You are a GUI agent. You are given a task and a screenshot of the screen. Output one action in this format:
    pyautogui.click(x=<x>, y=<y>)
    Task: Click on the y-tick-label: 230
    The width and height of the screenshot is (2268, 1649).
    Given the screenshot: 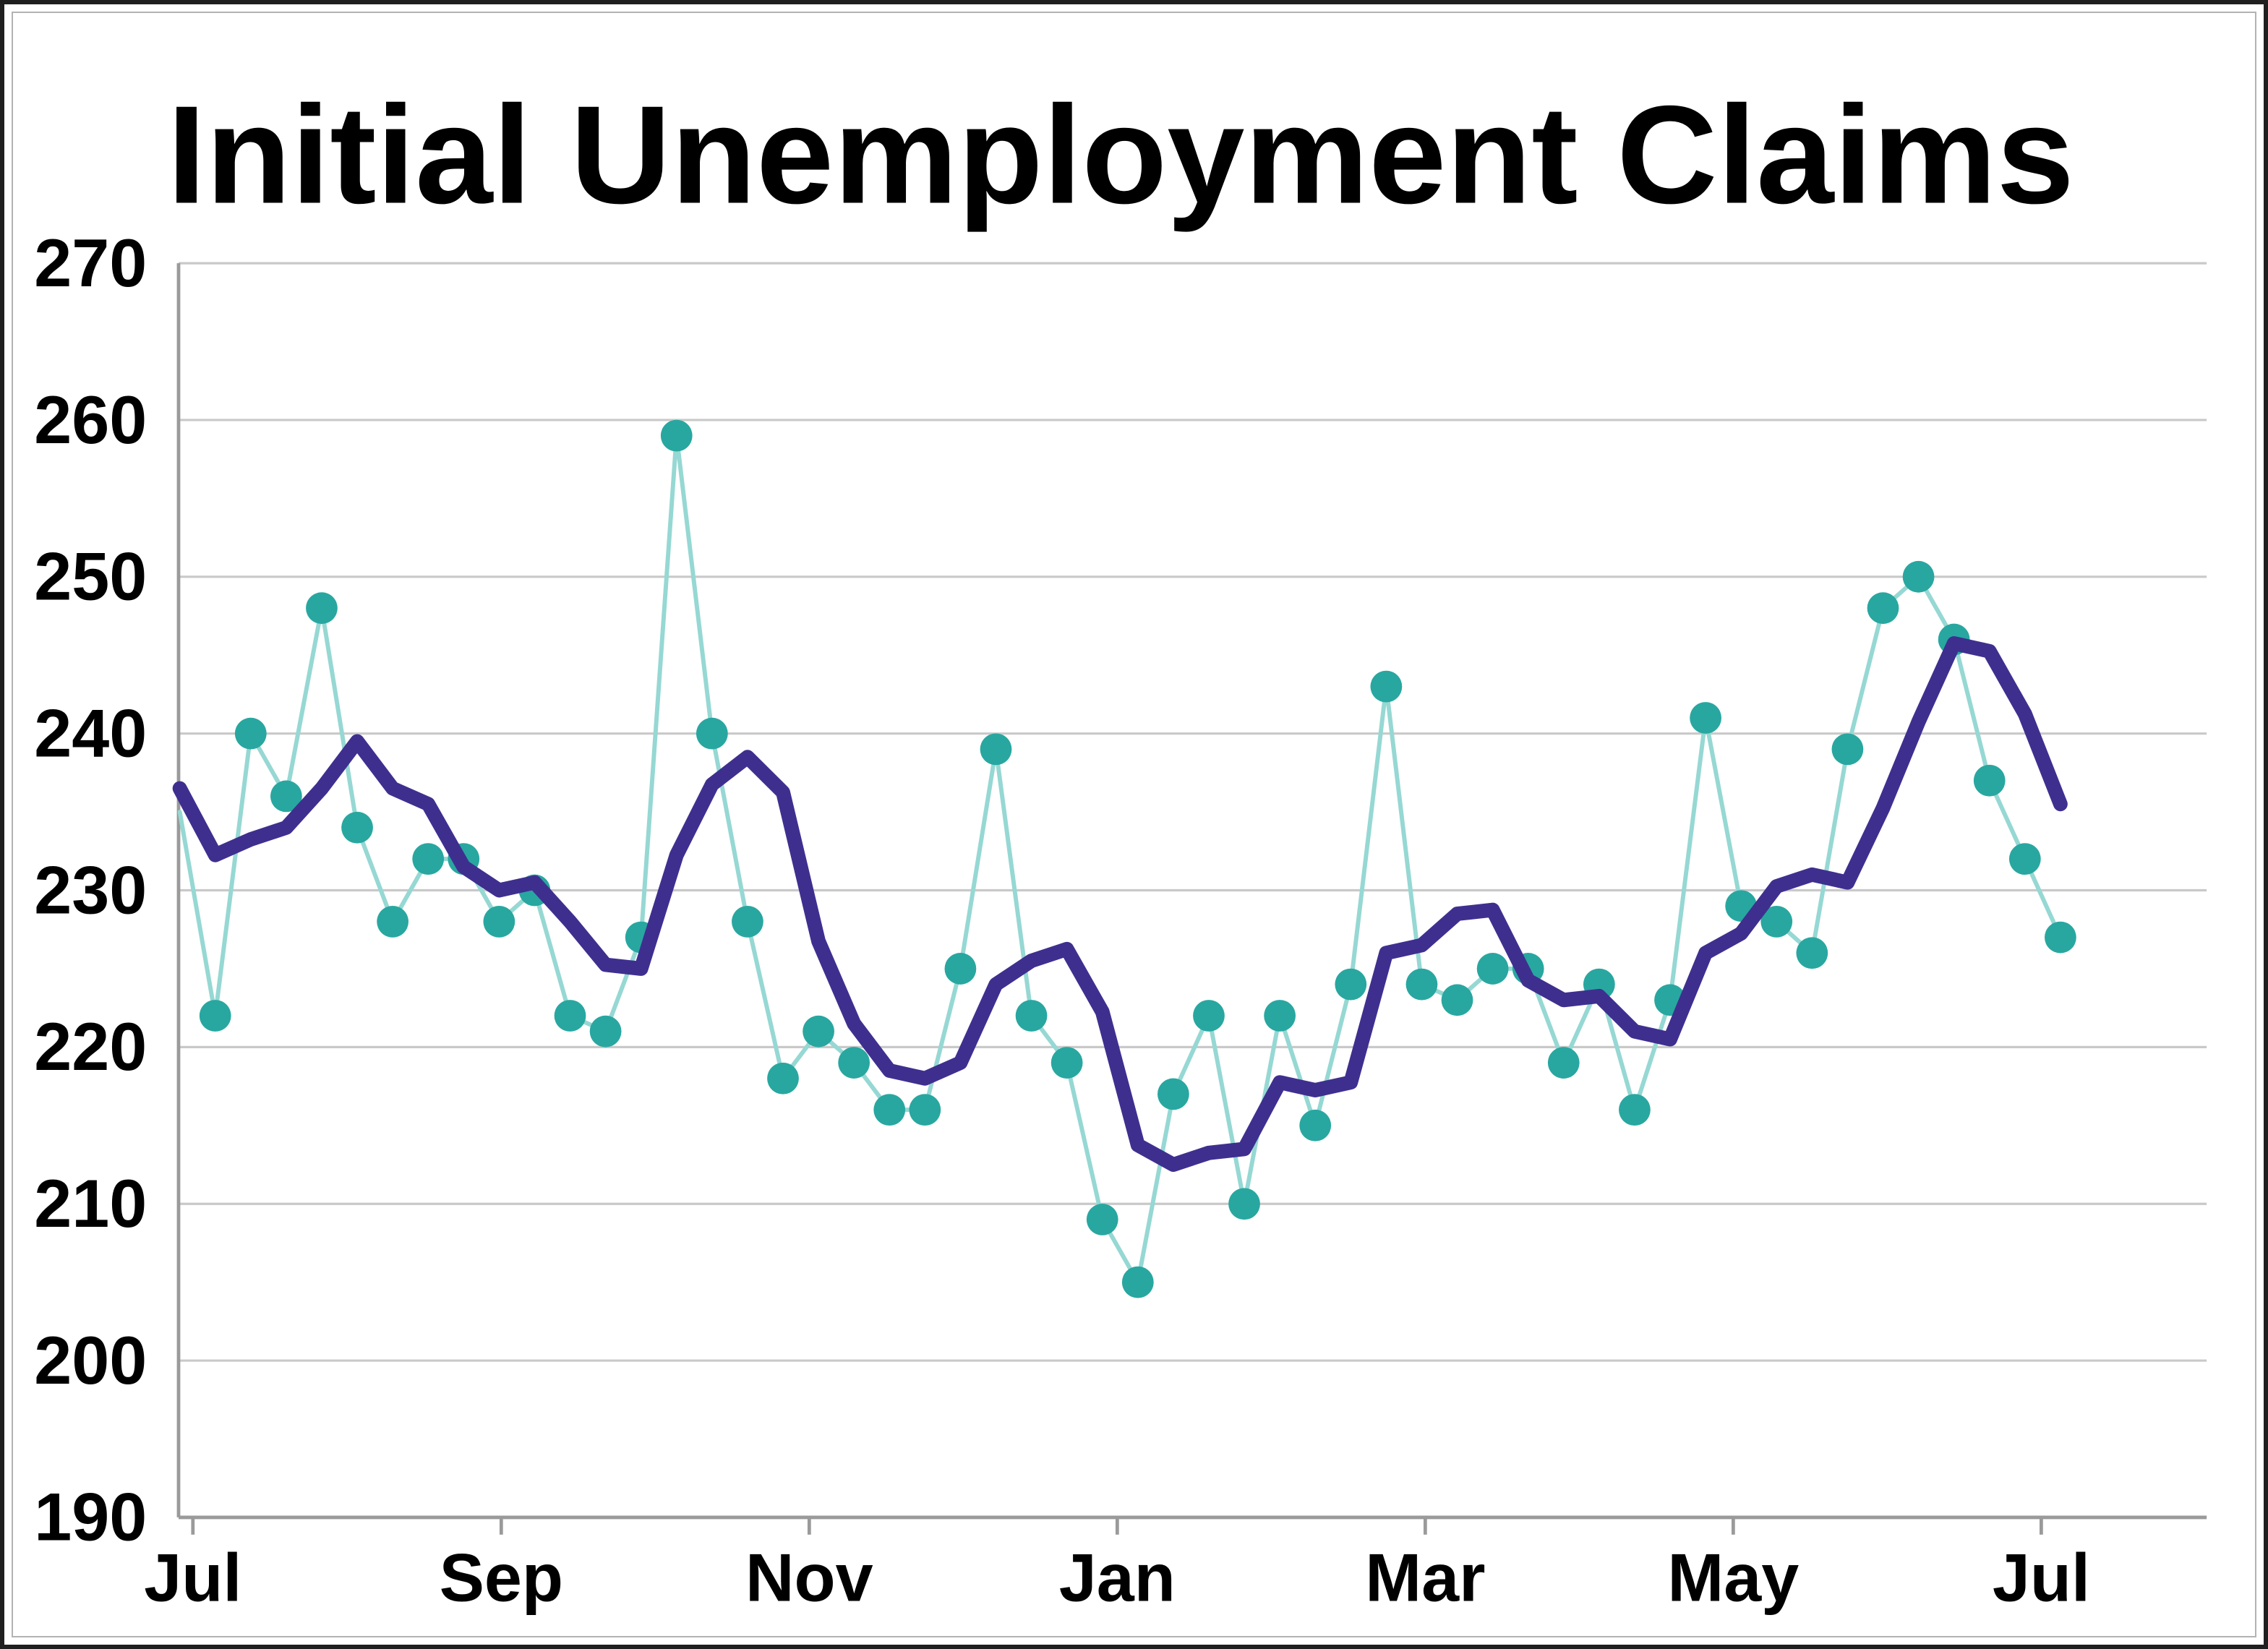 What is the action you would take?
    pyautogui.click(x=90, y=890)
    